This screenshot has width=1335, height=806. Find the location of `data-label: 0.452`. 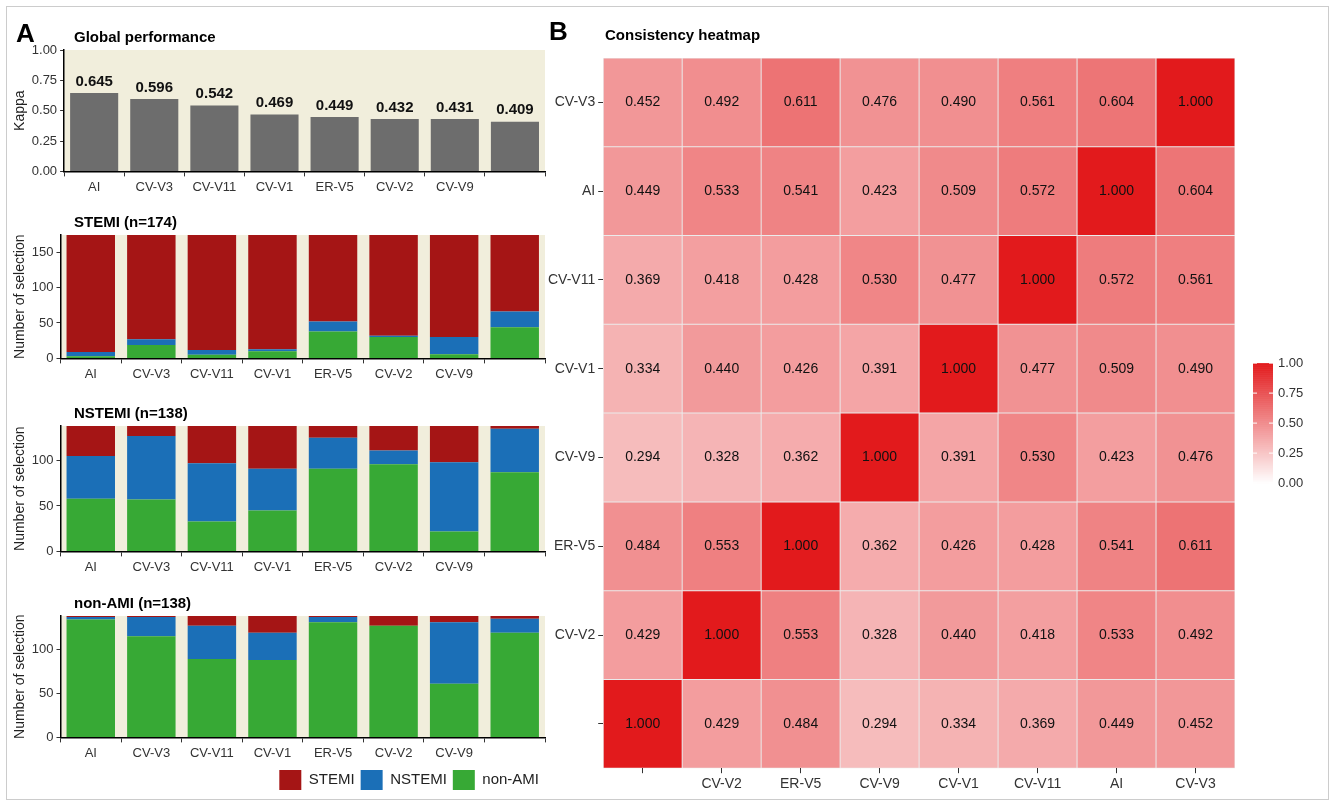

data-label: 0.452 is located at coordinates (1195, 722).